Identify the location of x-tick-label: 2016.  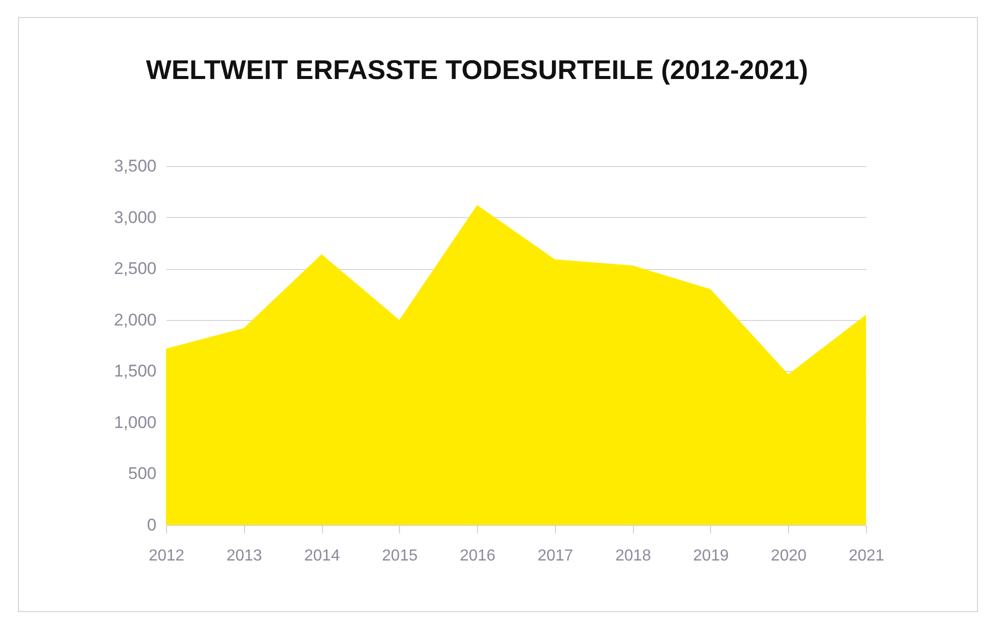
(478, 556).